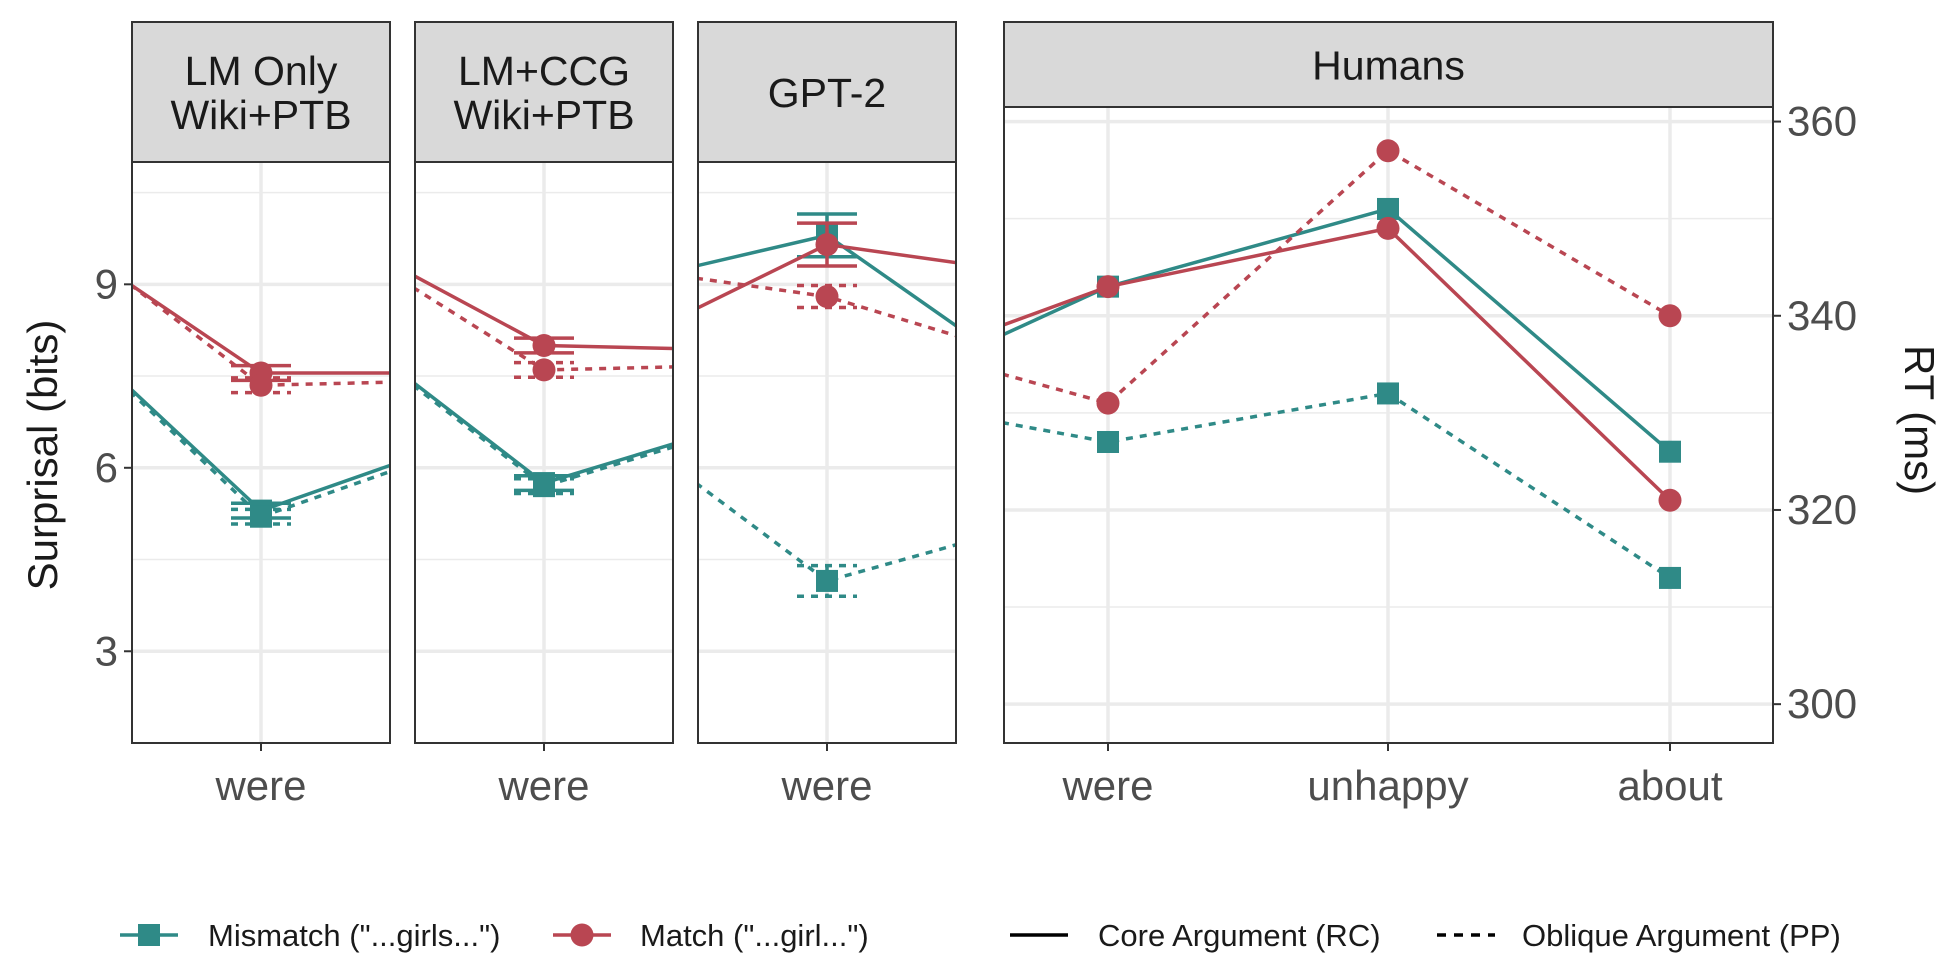 The image size is (1950, 980). What do you see at coordinates (754, 935) in the screenshot?
I see `legend-label: Match ("...girl...")` at bounding box center [754, 935].